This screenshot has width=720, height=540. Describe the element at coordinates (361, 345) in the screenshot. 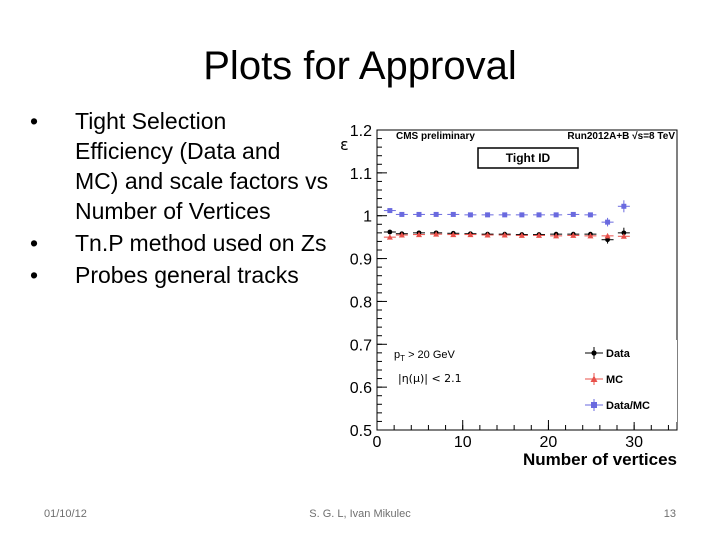

I see `y-tick-label: 0.7` at that location.